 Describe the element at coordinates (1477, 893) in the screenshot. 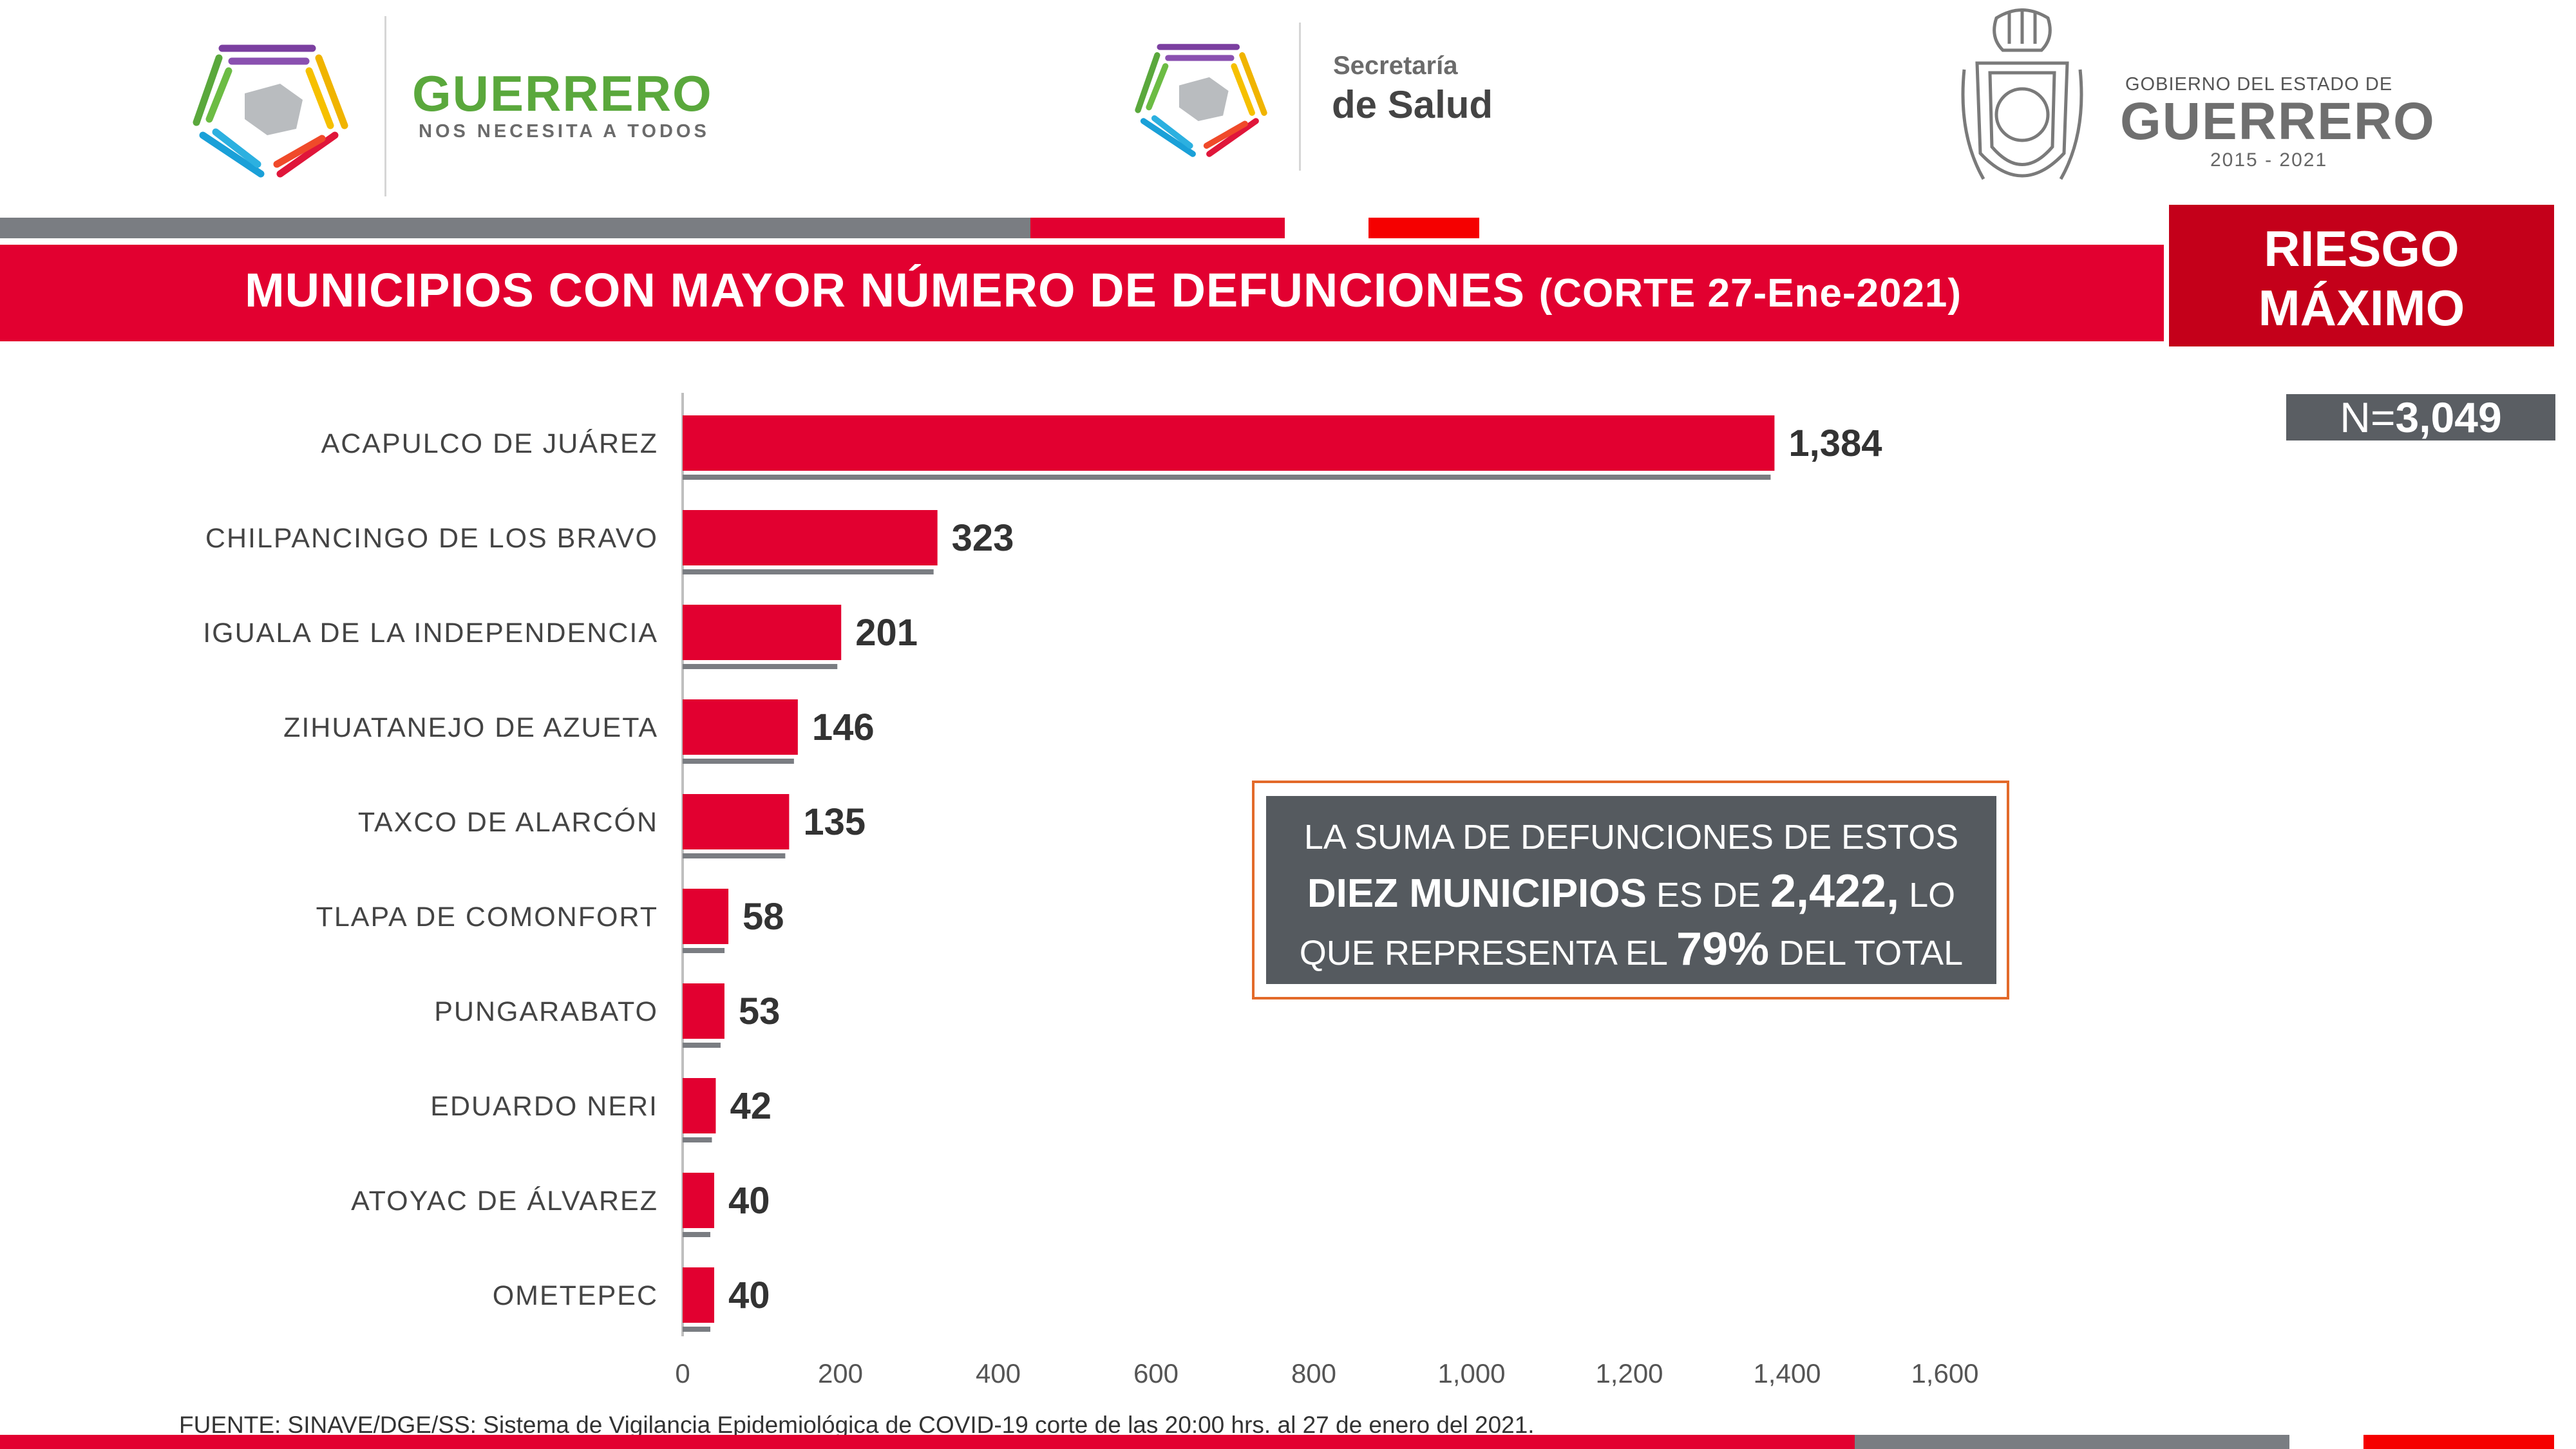

I see `summary-bold-municipios: DIEZ MUNICIPIOS` at that location.